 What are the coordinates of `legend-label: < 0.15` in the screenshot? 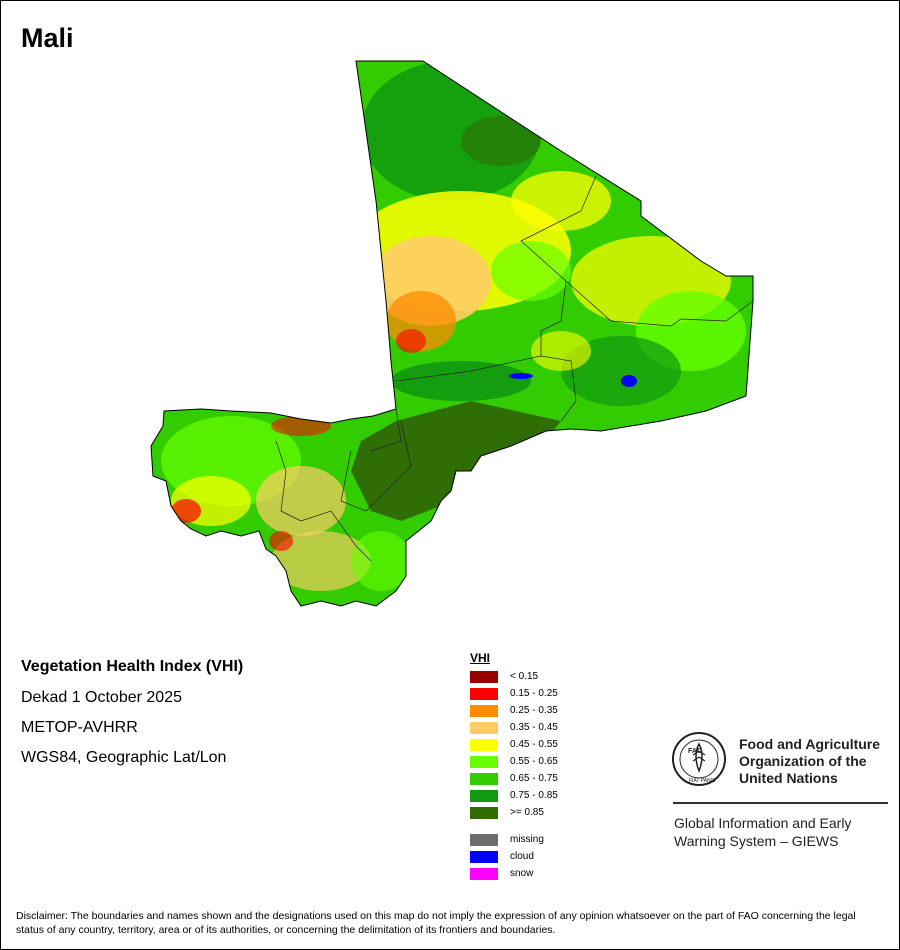 It's located at (524, 676).